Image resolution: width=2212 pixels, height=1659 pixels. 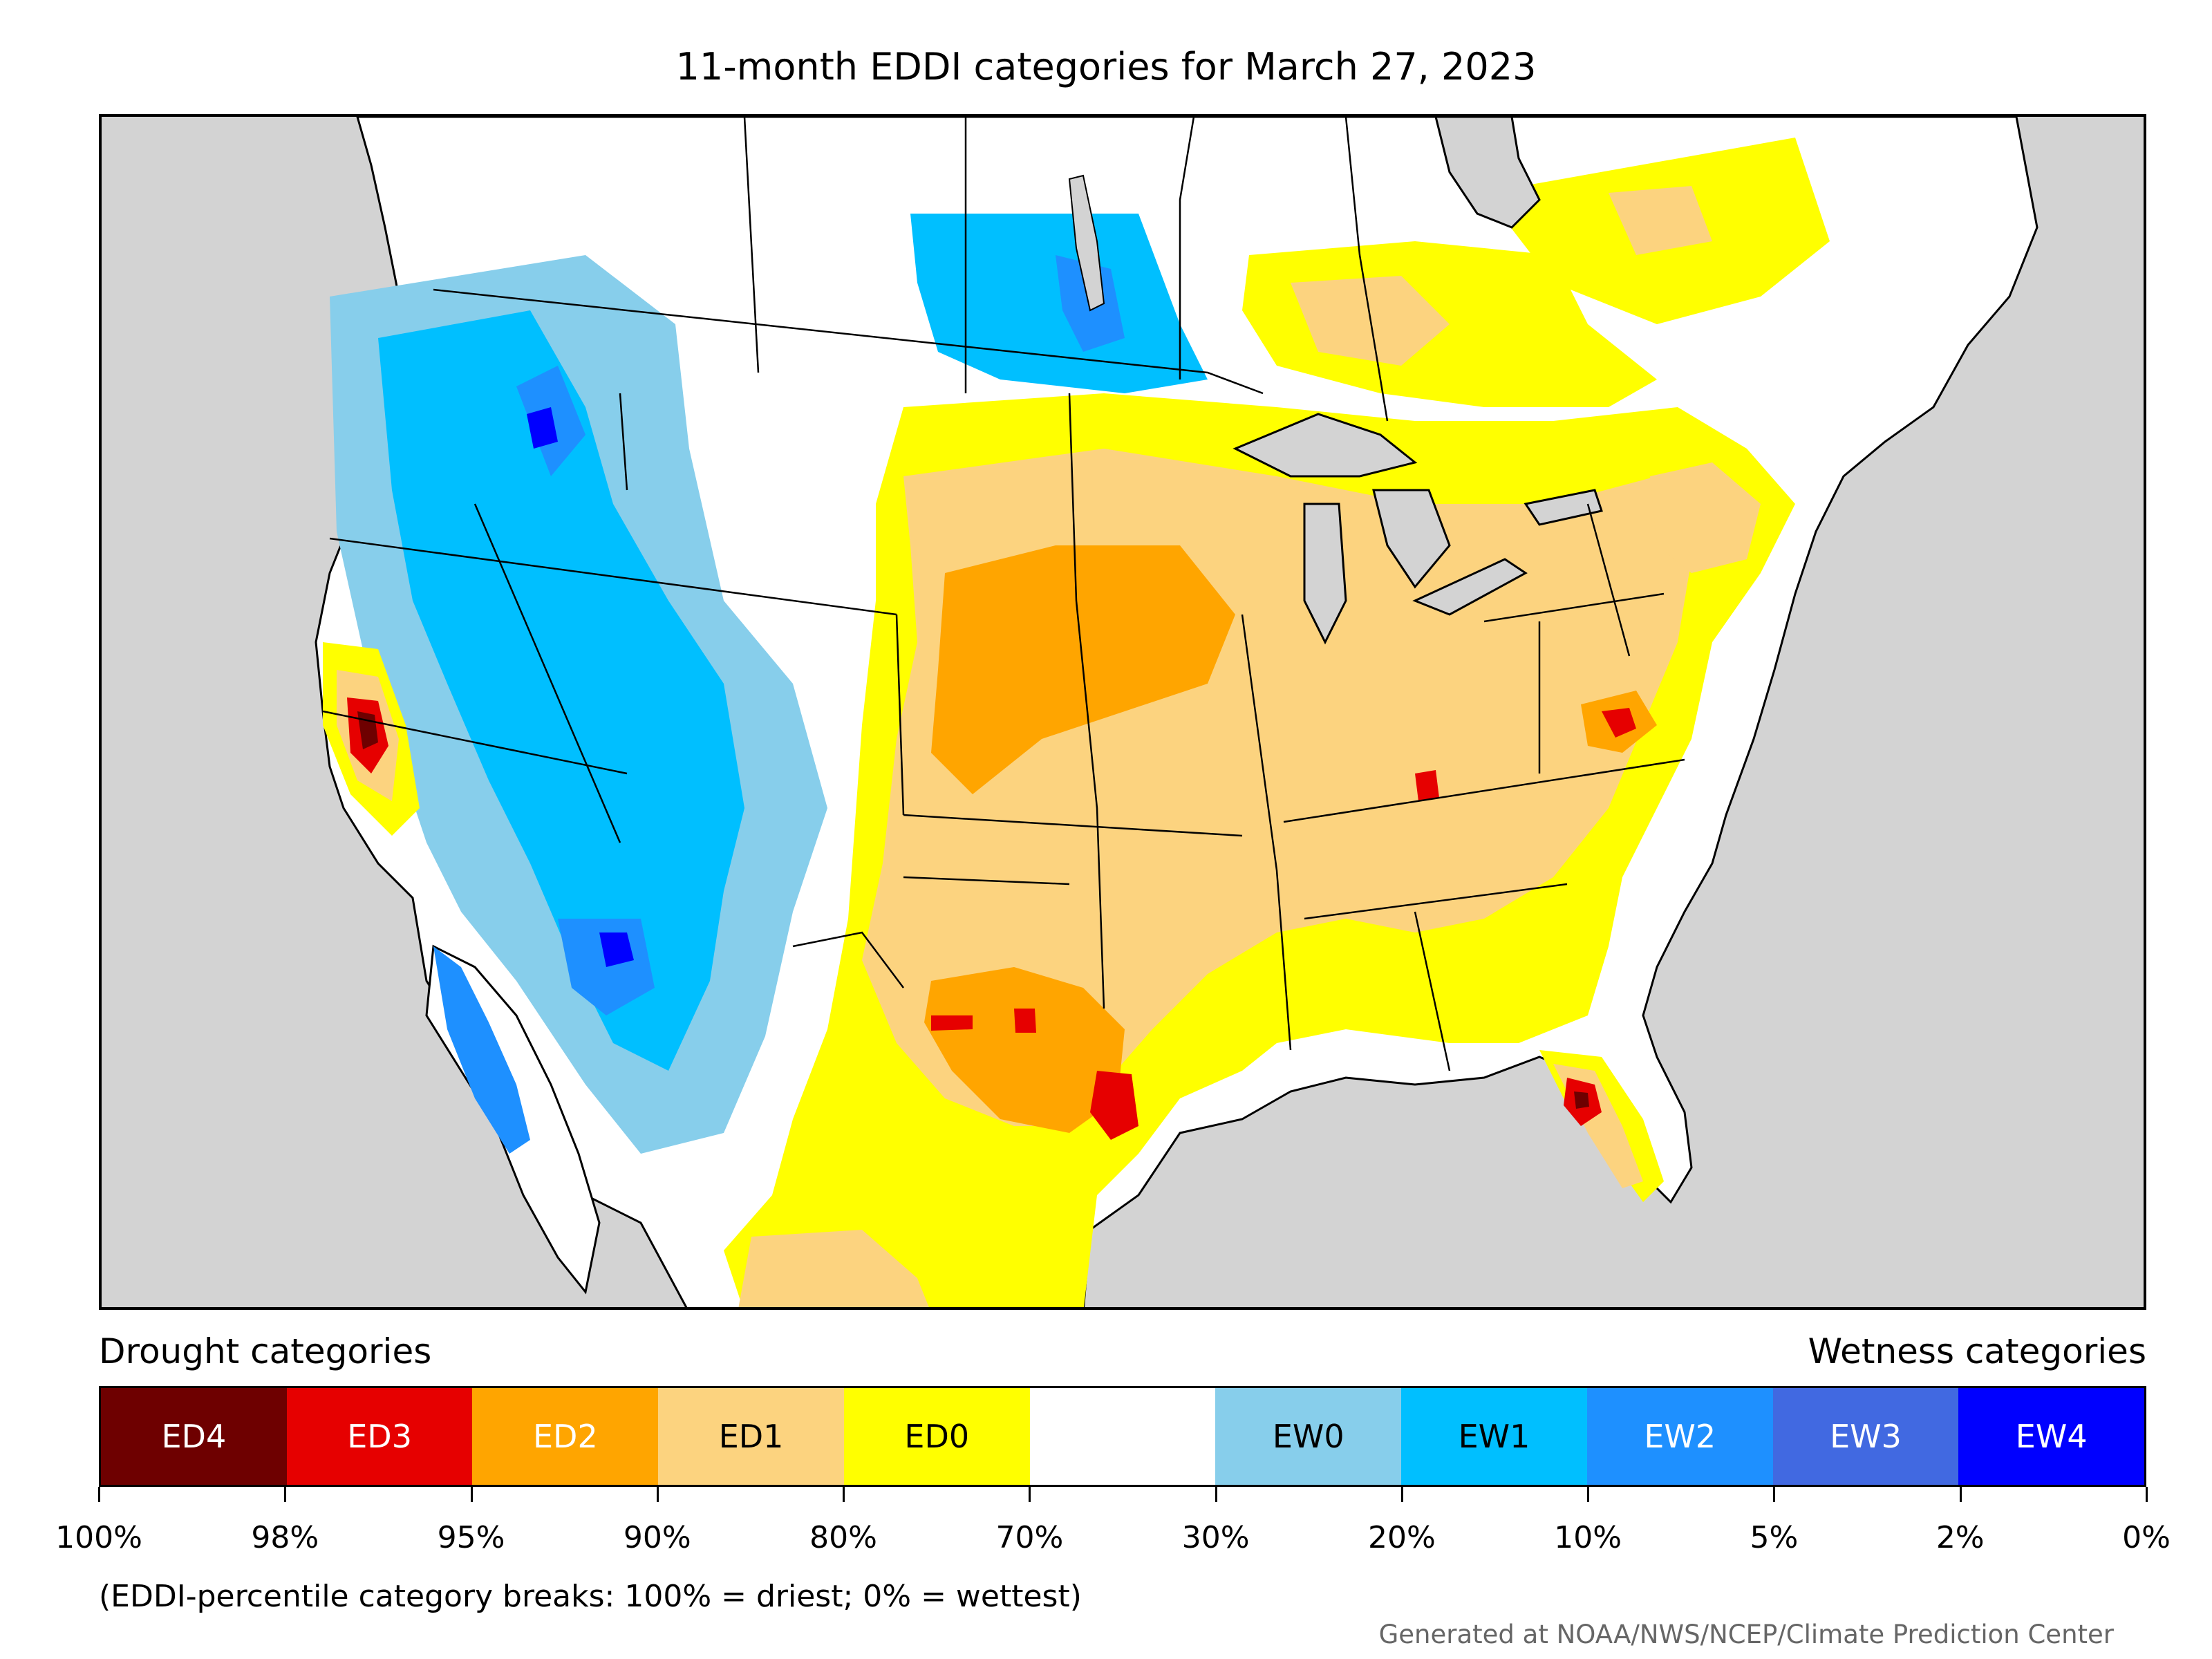 I want to click on tick-label: 5%, so click(x=1774, y=1537).